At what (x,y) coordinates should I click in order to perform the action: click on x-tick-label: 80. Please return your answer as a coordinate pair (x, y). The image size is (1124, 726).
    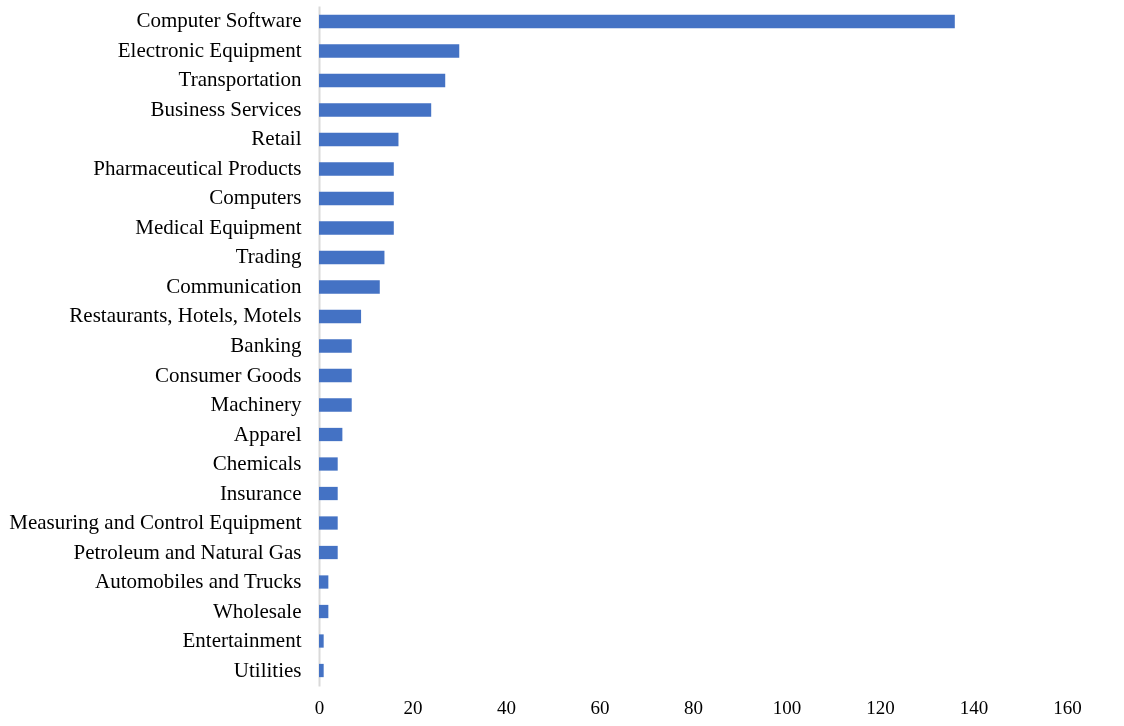
    Looking at the image, I should click on (693, 707).